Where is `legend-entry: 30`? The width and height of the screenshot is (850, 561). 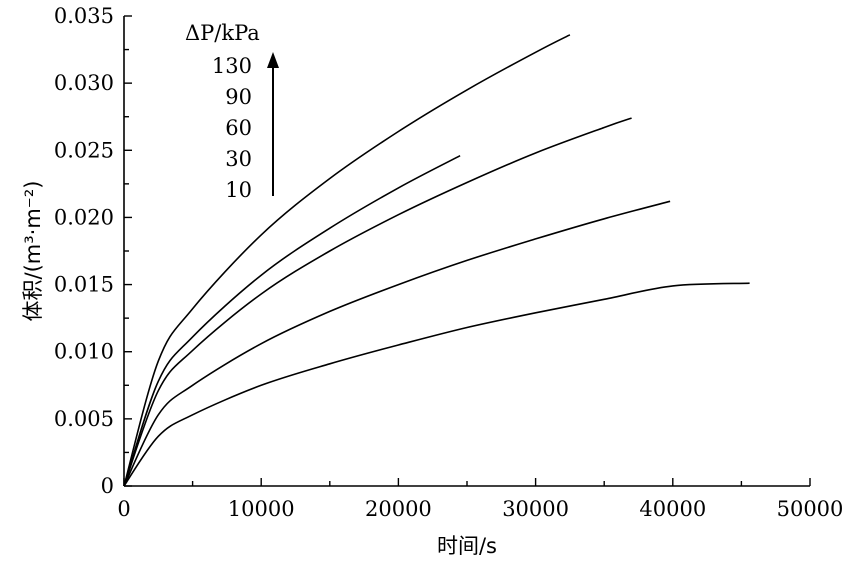
legend-entry: 30 is located at coordinates (238, 159).